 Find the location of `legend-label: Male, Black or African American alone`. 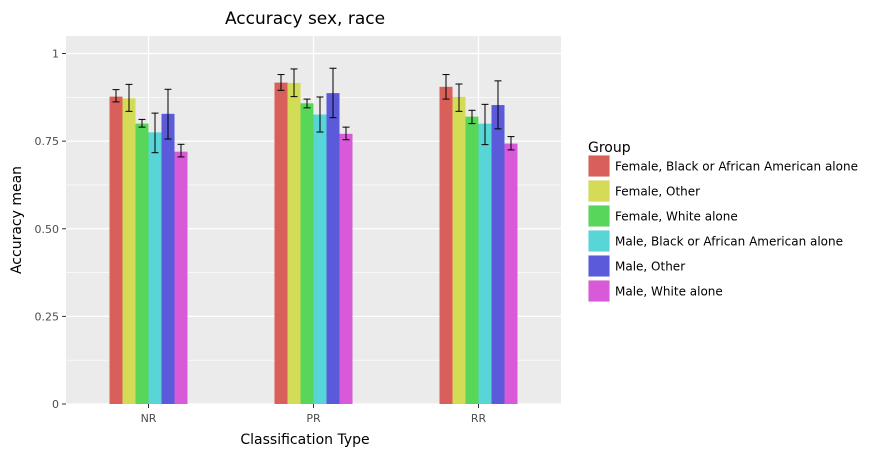

legend-label: Male, Black or African American alone is located at coordinates (729, 242).